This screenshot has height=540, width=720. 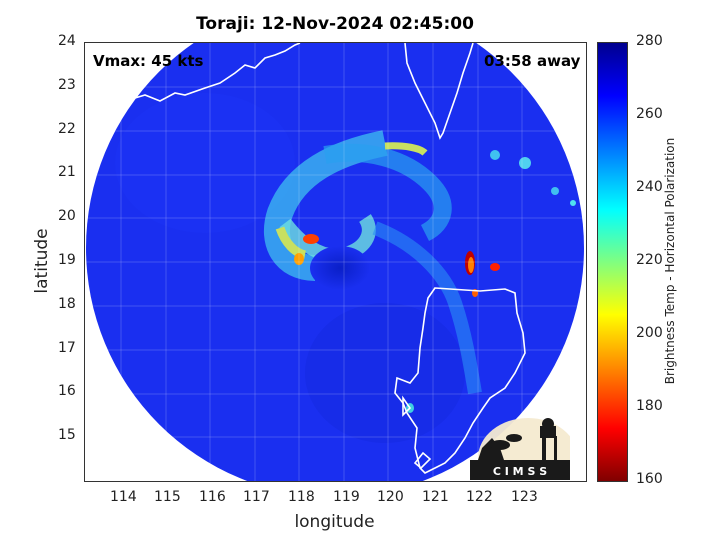 What do you see at coordinates (346, 497) in the screenshot?
I see `x-tick: 119` at bounding box center [346, 497].